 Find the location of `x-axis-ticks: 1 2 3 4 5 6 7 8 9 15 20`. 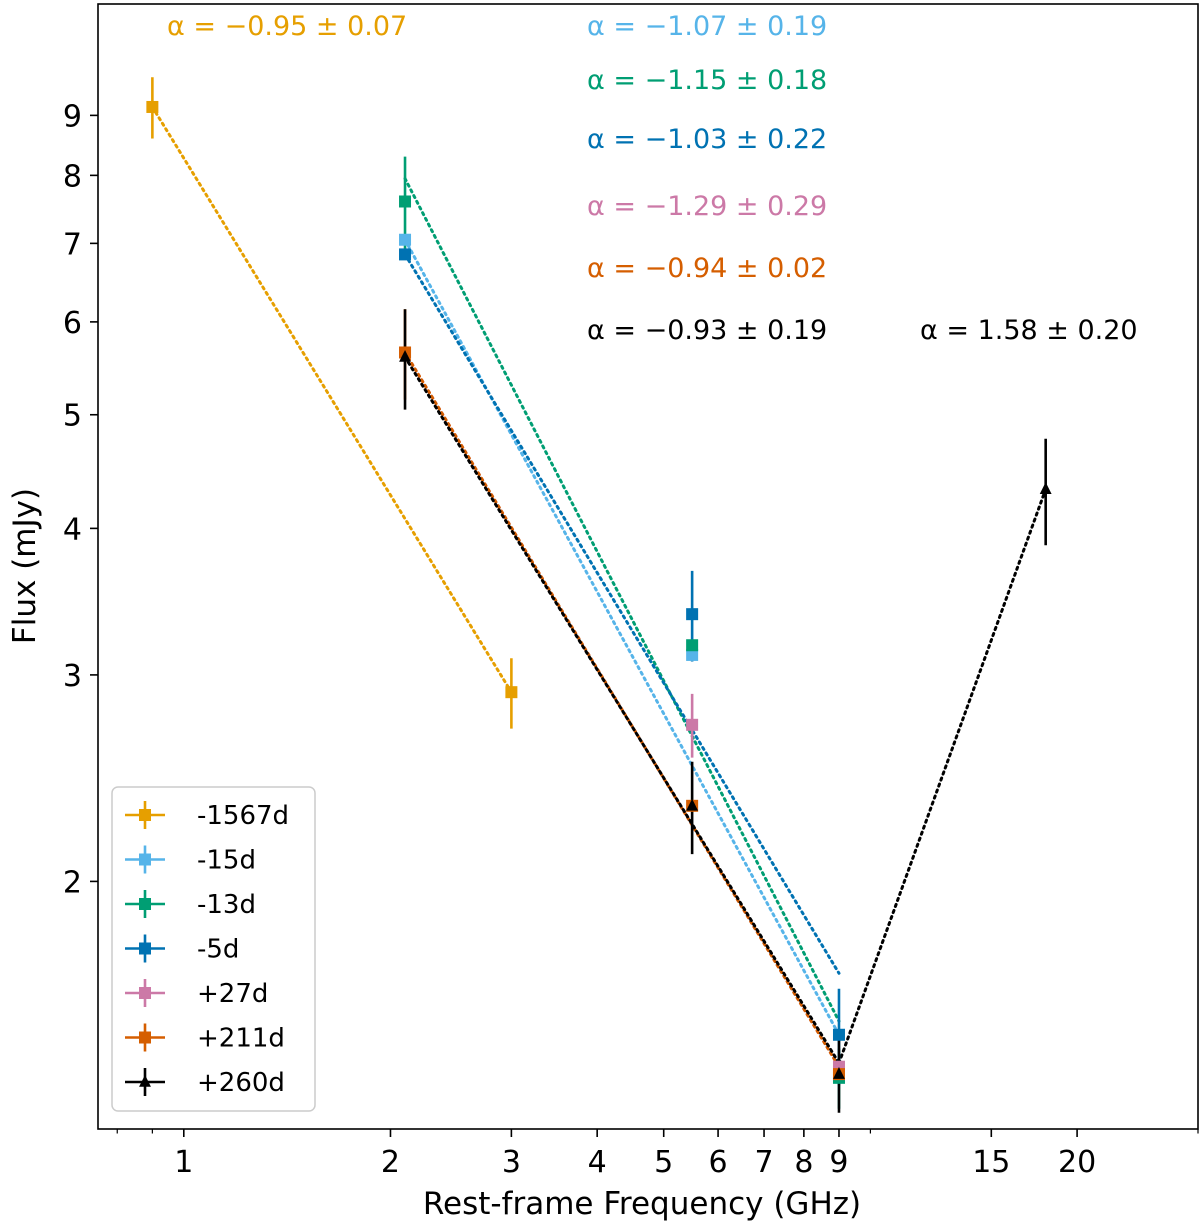

x-axis-ticks: 1 2 3 4 5 6 7 8 9 15 20 is located at coordinates (657, 1154).